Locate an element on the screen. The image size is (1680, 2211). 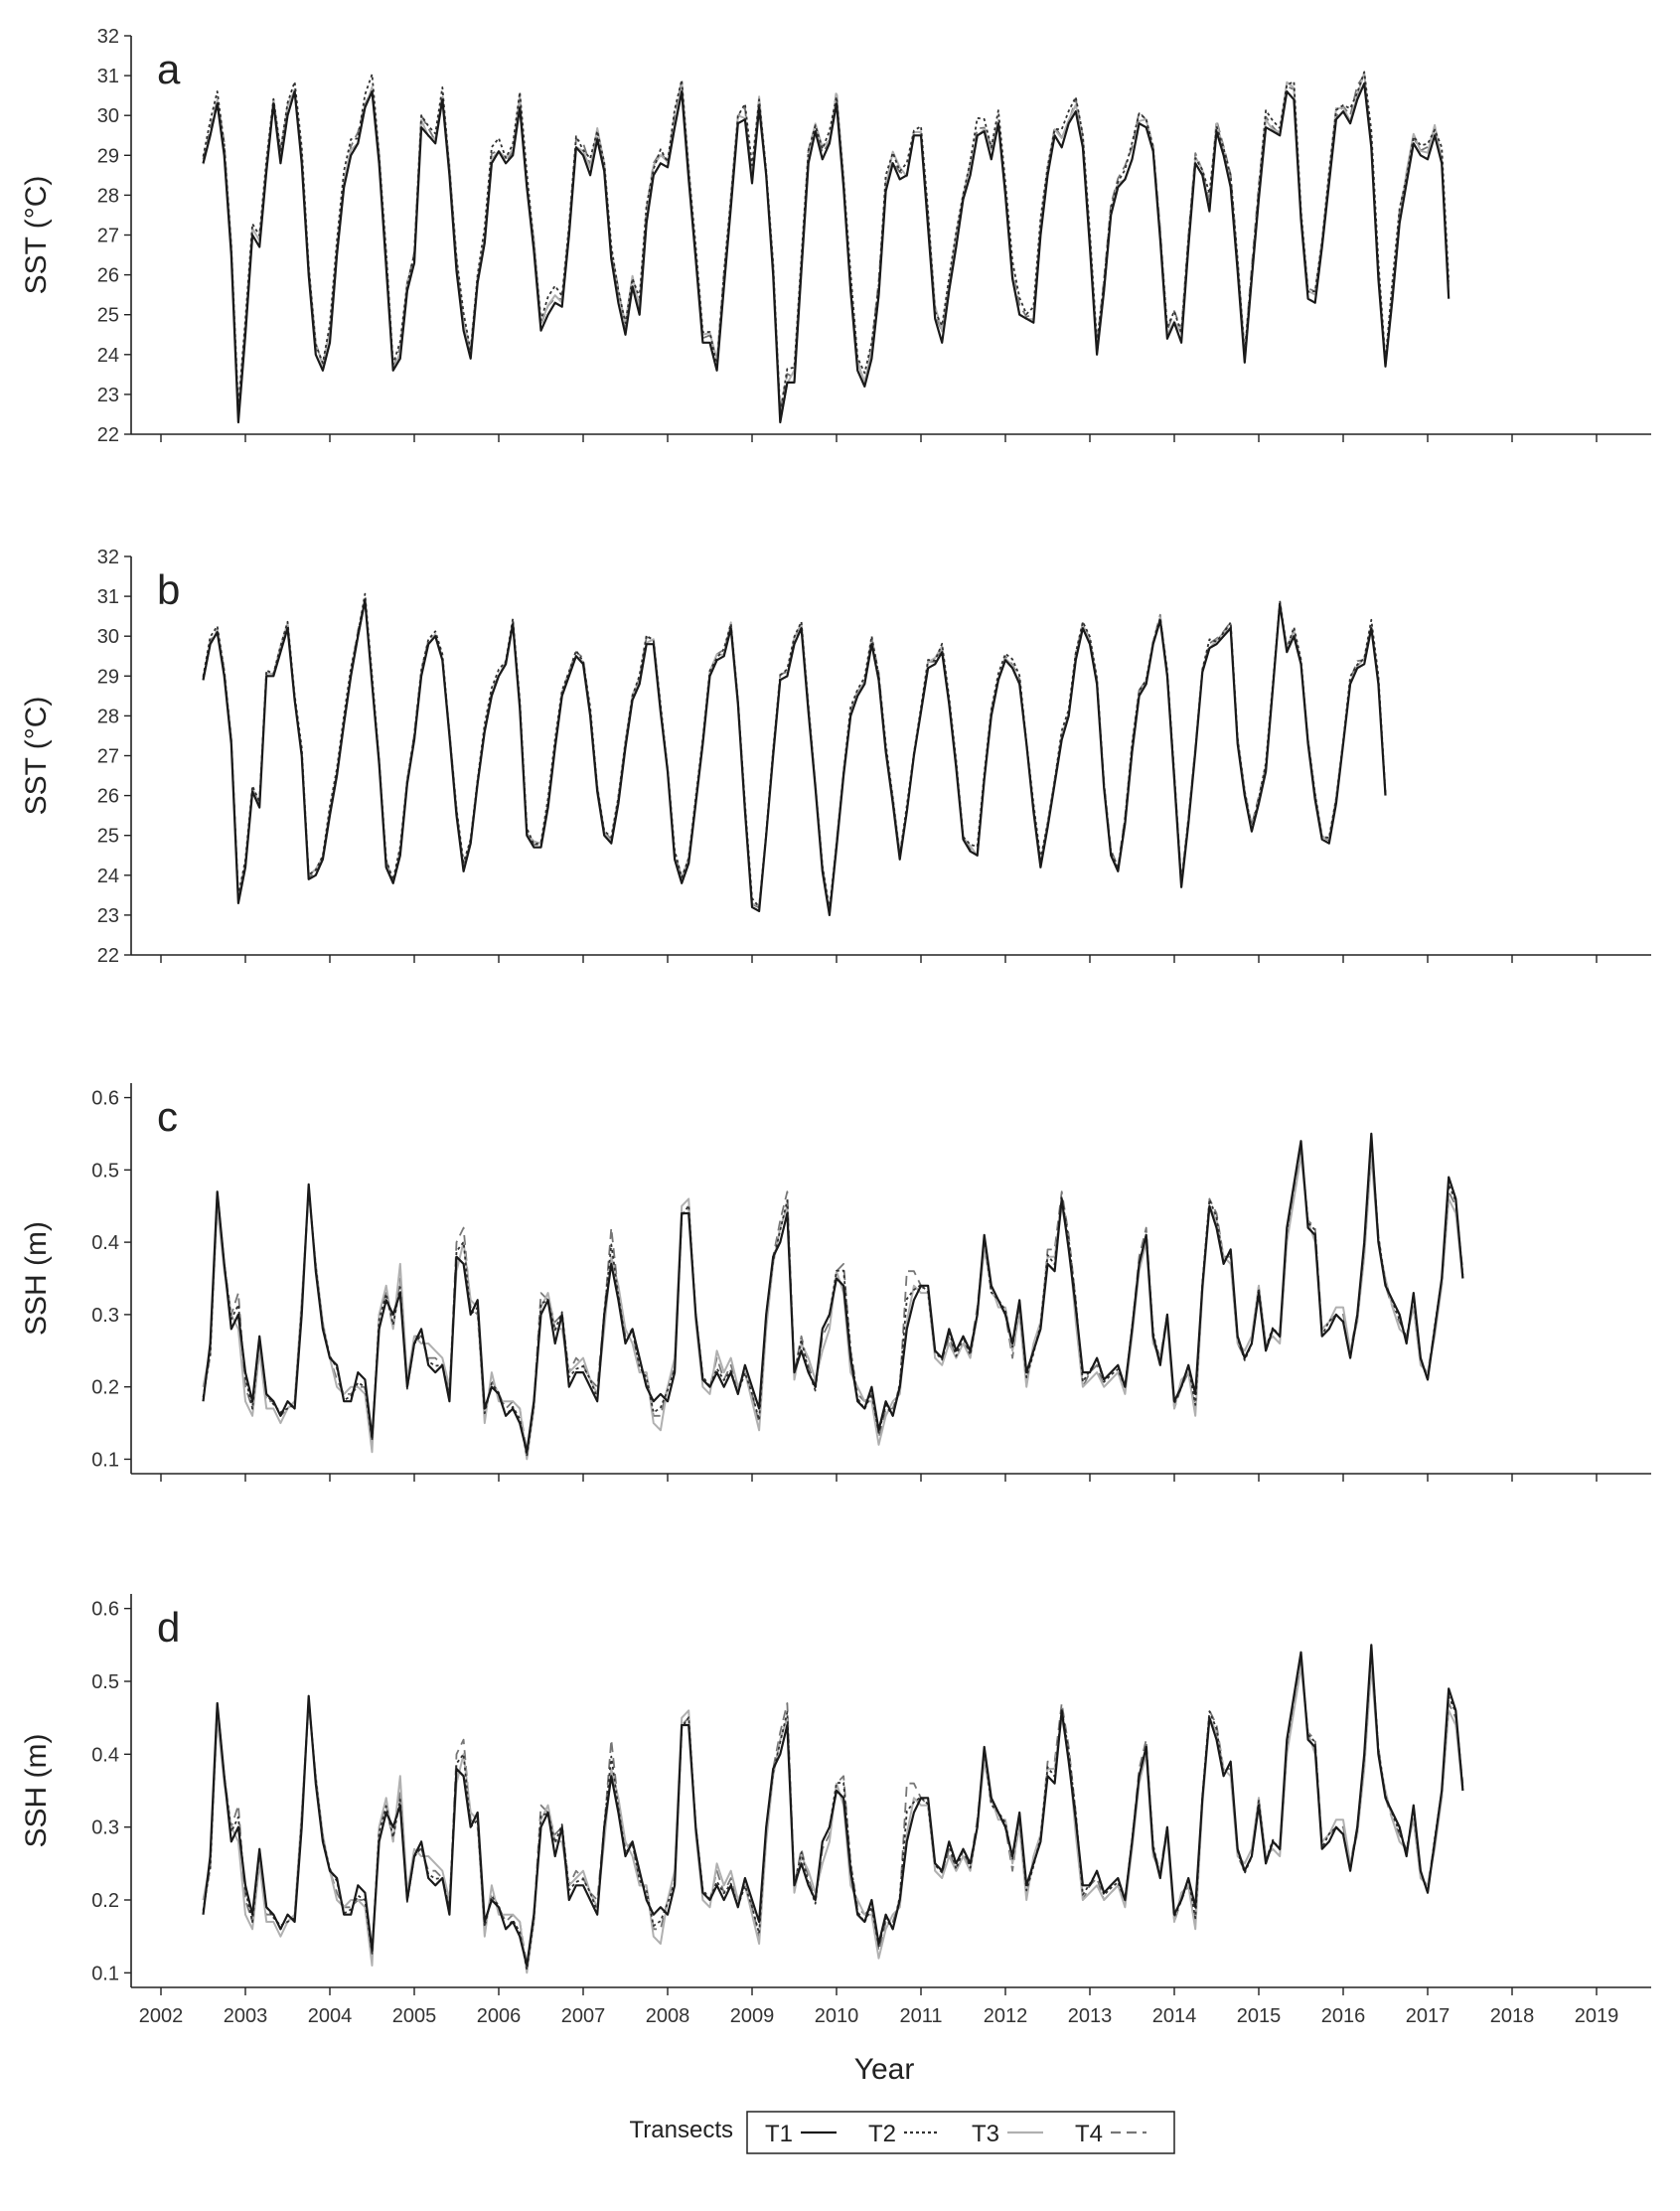
panel-letter: a is located at coordinates (169, 69).